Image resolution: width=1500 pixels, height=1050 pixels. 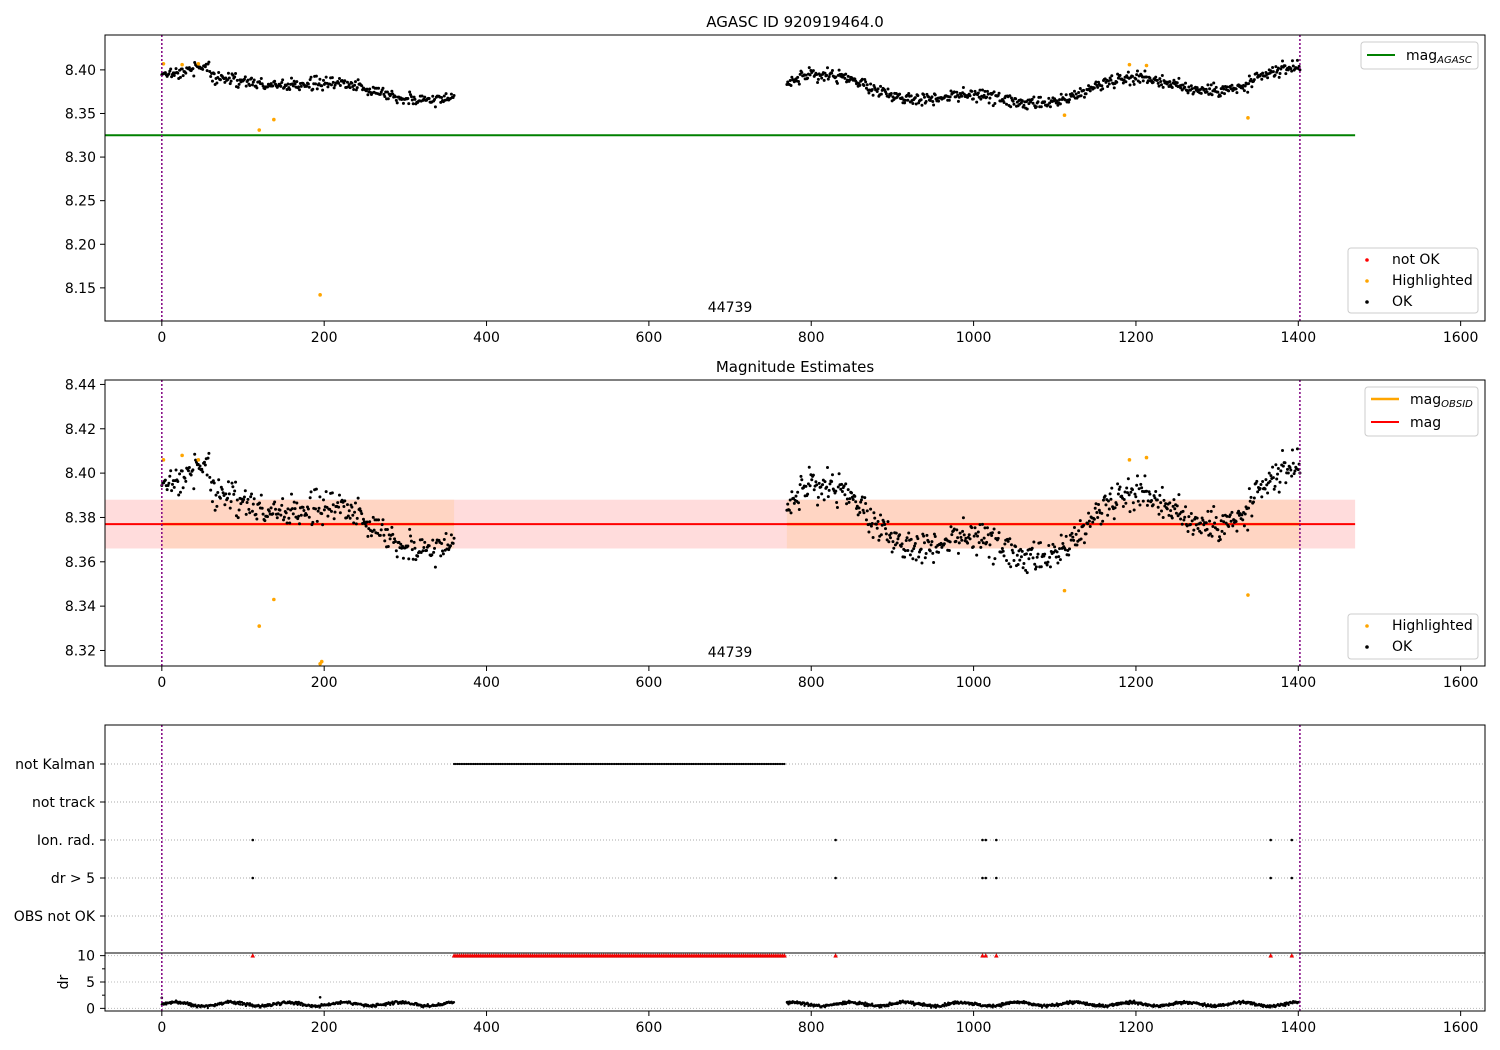 What do you see at coordinates (1298, 683) in the screenshot?
I see `x-tick-label: 1400` at bounding box center [1298, 683].